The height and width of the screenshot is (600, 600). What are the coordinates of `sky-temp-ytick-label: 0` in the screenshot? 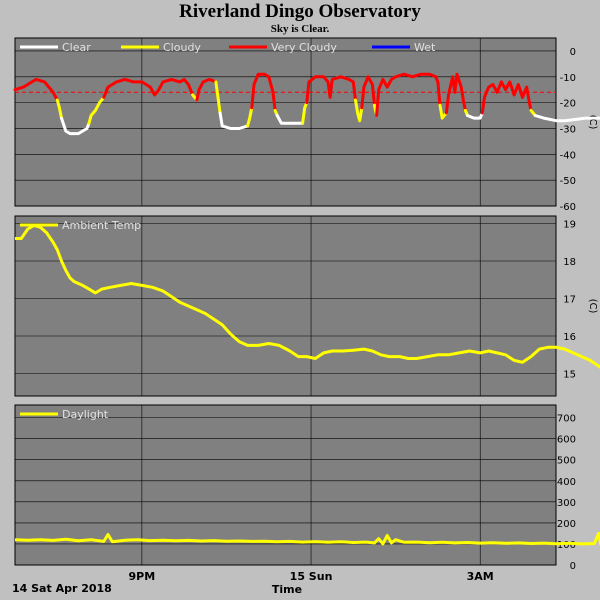 It's located at (573, 52).